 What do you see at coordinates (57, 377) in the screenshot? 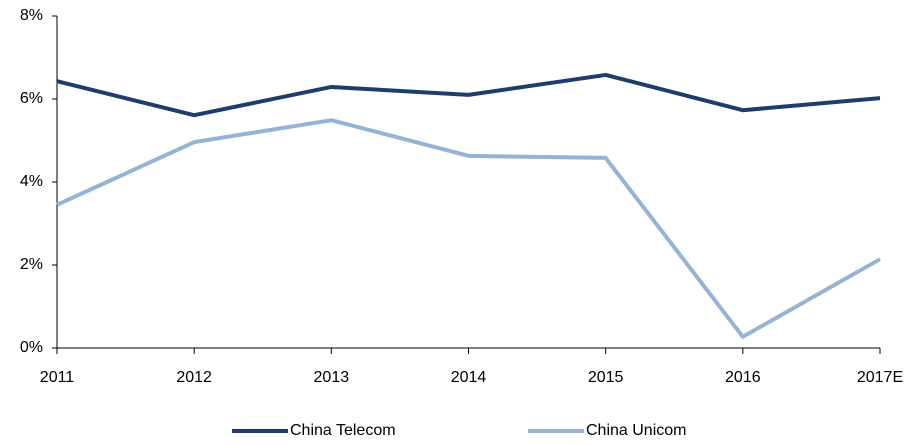
I see `x-tick-label: 2011` at bounding box center [57, 377].